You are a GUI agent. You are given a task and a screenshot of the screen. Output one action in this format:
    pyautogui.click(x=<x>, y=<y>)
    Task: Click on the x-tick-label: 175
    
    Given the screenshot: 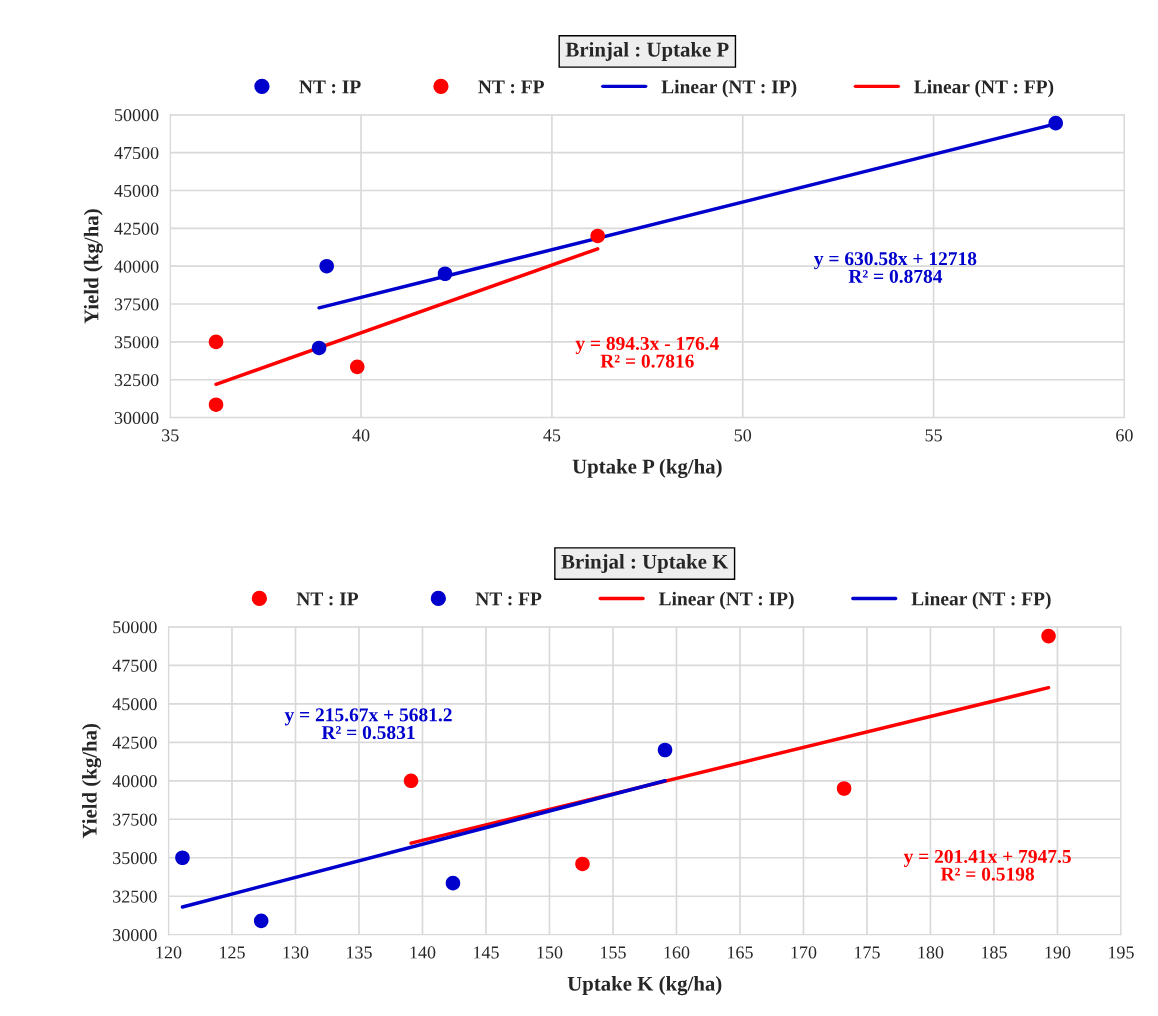 What is the action you would take?
    pyautogui.click(x=867, y=952)
    